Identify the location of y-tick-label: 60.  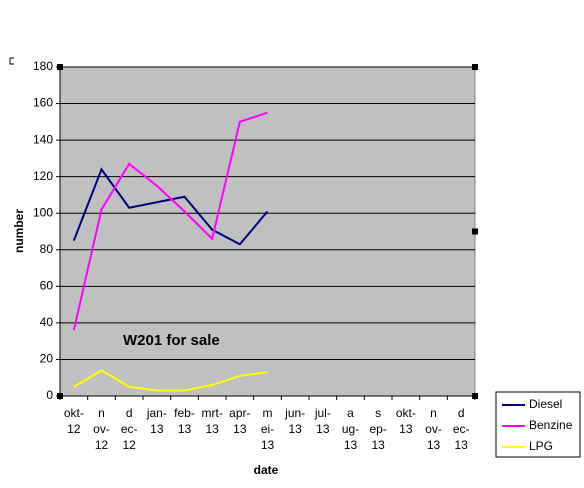
(47, 286).